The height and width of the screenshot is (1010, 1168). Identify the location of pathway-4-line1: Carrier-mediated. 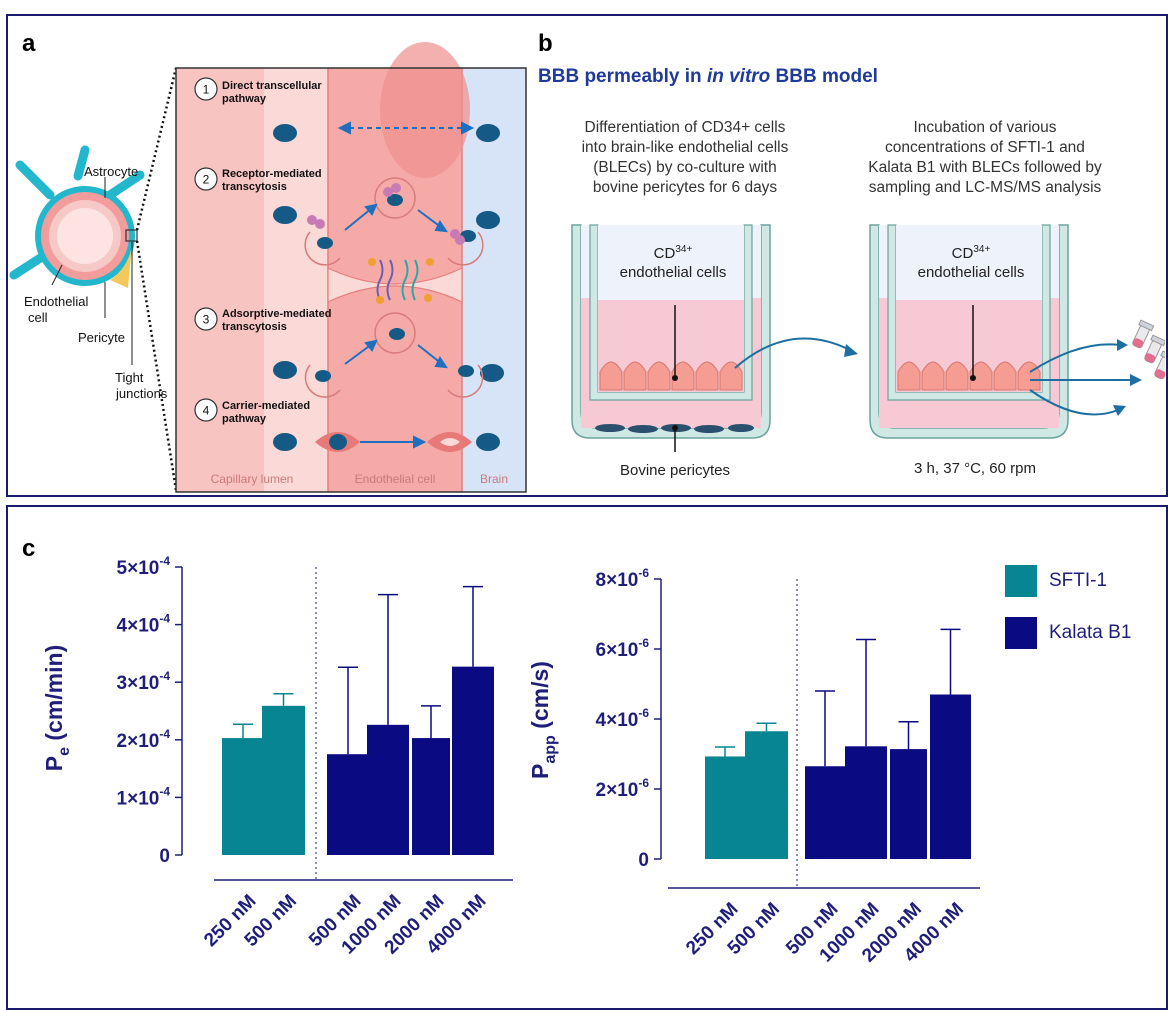
(266, 406).